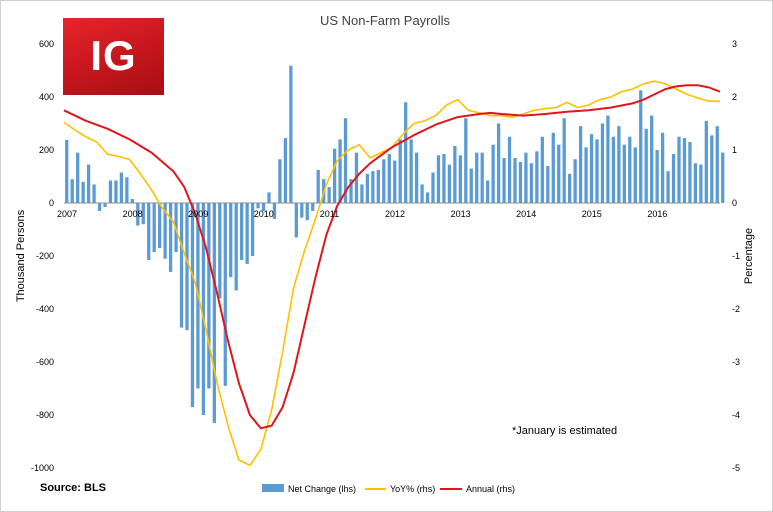 This screenshot has height=512, width=773. What do you see at coordinates (322, 489) in the screenshot?
I see `legend-label: Net Change (lhs)` at bounding box center [322, 489].